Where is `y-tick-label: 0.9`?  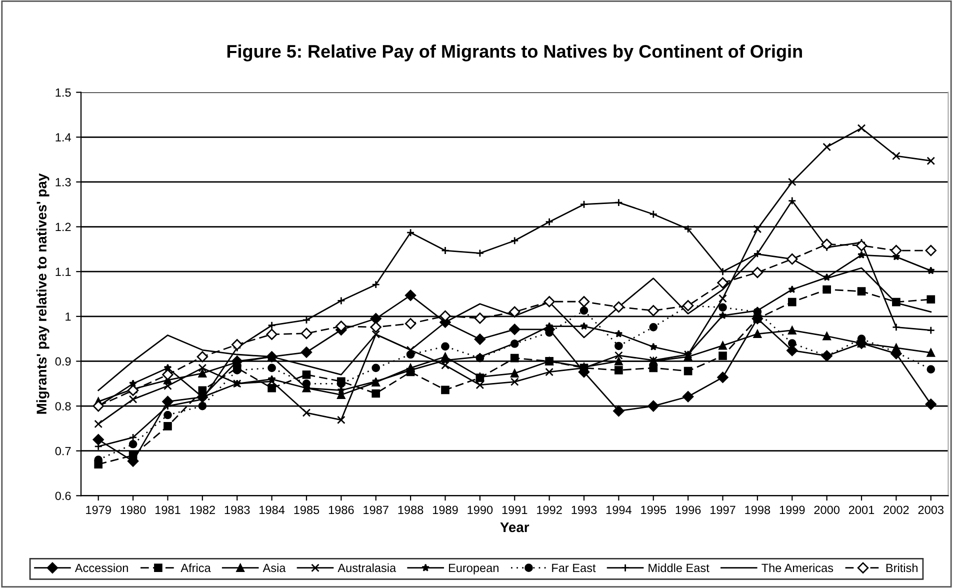 y-tick-label: 0.9 is located at coordinates (63, 361).